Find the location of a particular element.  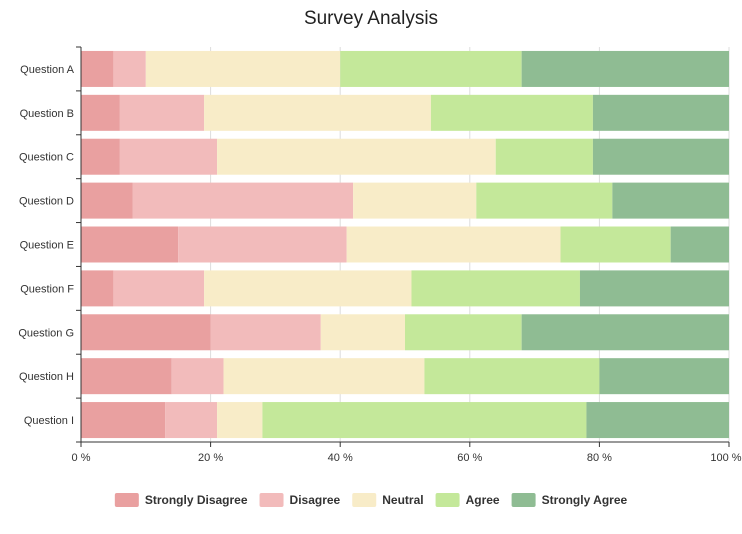

x-tick-label: 80 % is located at coordinates (599, 458).